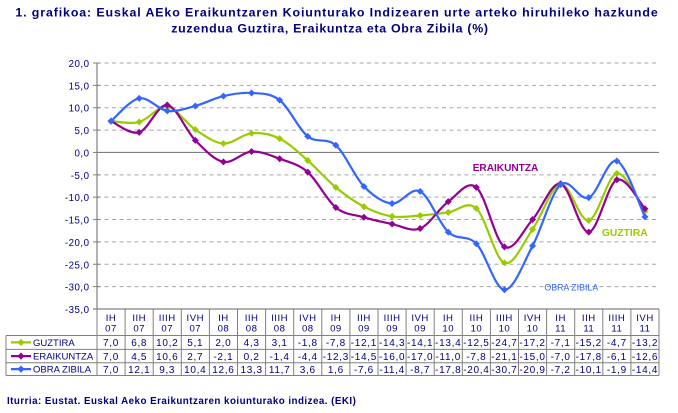 The width and height of the screenshot is (678, 413). What do you see at coordinates (79, 86) in the screenshot?
I see `svg-text: 15,0` at bounding box center [79, 86].